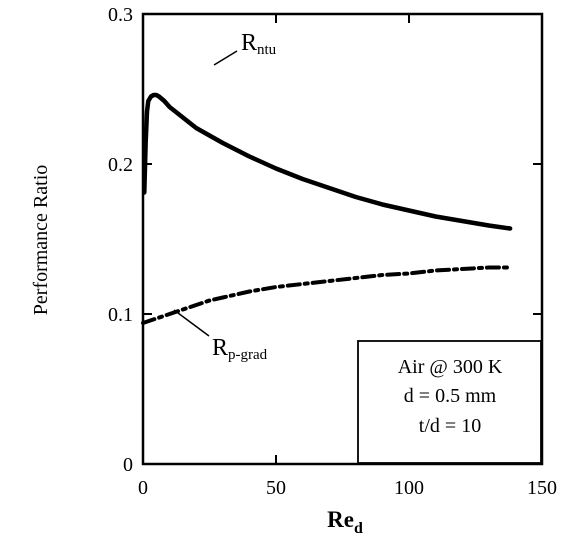 The height and width of the screenshot is (542, 569). I want to click on x-axis-label-main: Re, so click(340, 519).